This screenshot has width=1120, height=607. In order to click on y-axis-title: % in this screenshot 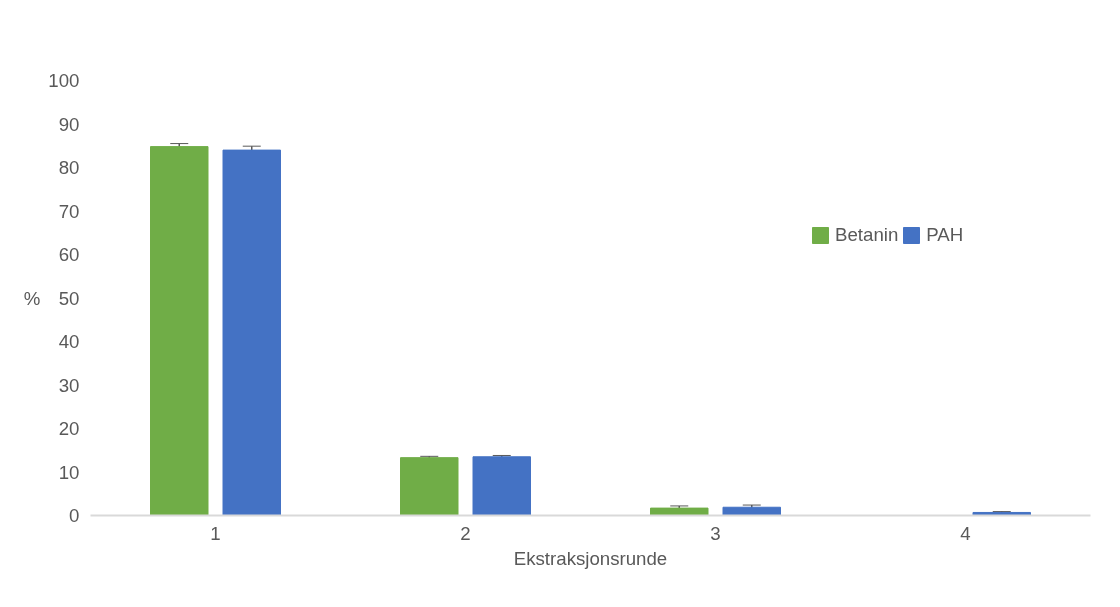, I will do `click(32, 298)`.